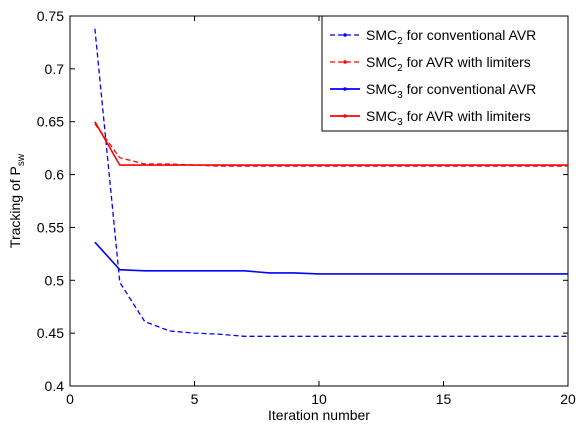  Describe the element at coordinates (55, 280) in the screenshot. I see `y-tick-label: 0.5` at that location.